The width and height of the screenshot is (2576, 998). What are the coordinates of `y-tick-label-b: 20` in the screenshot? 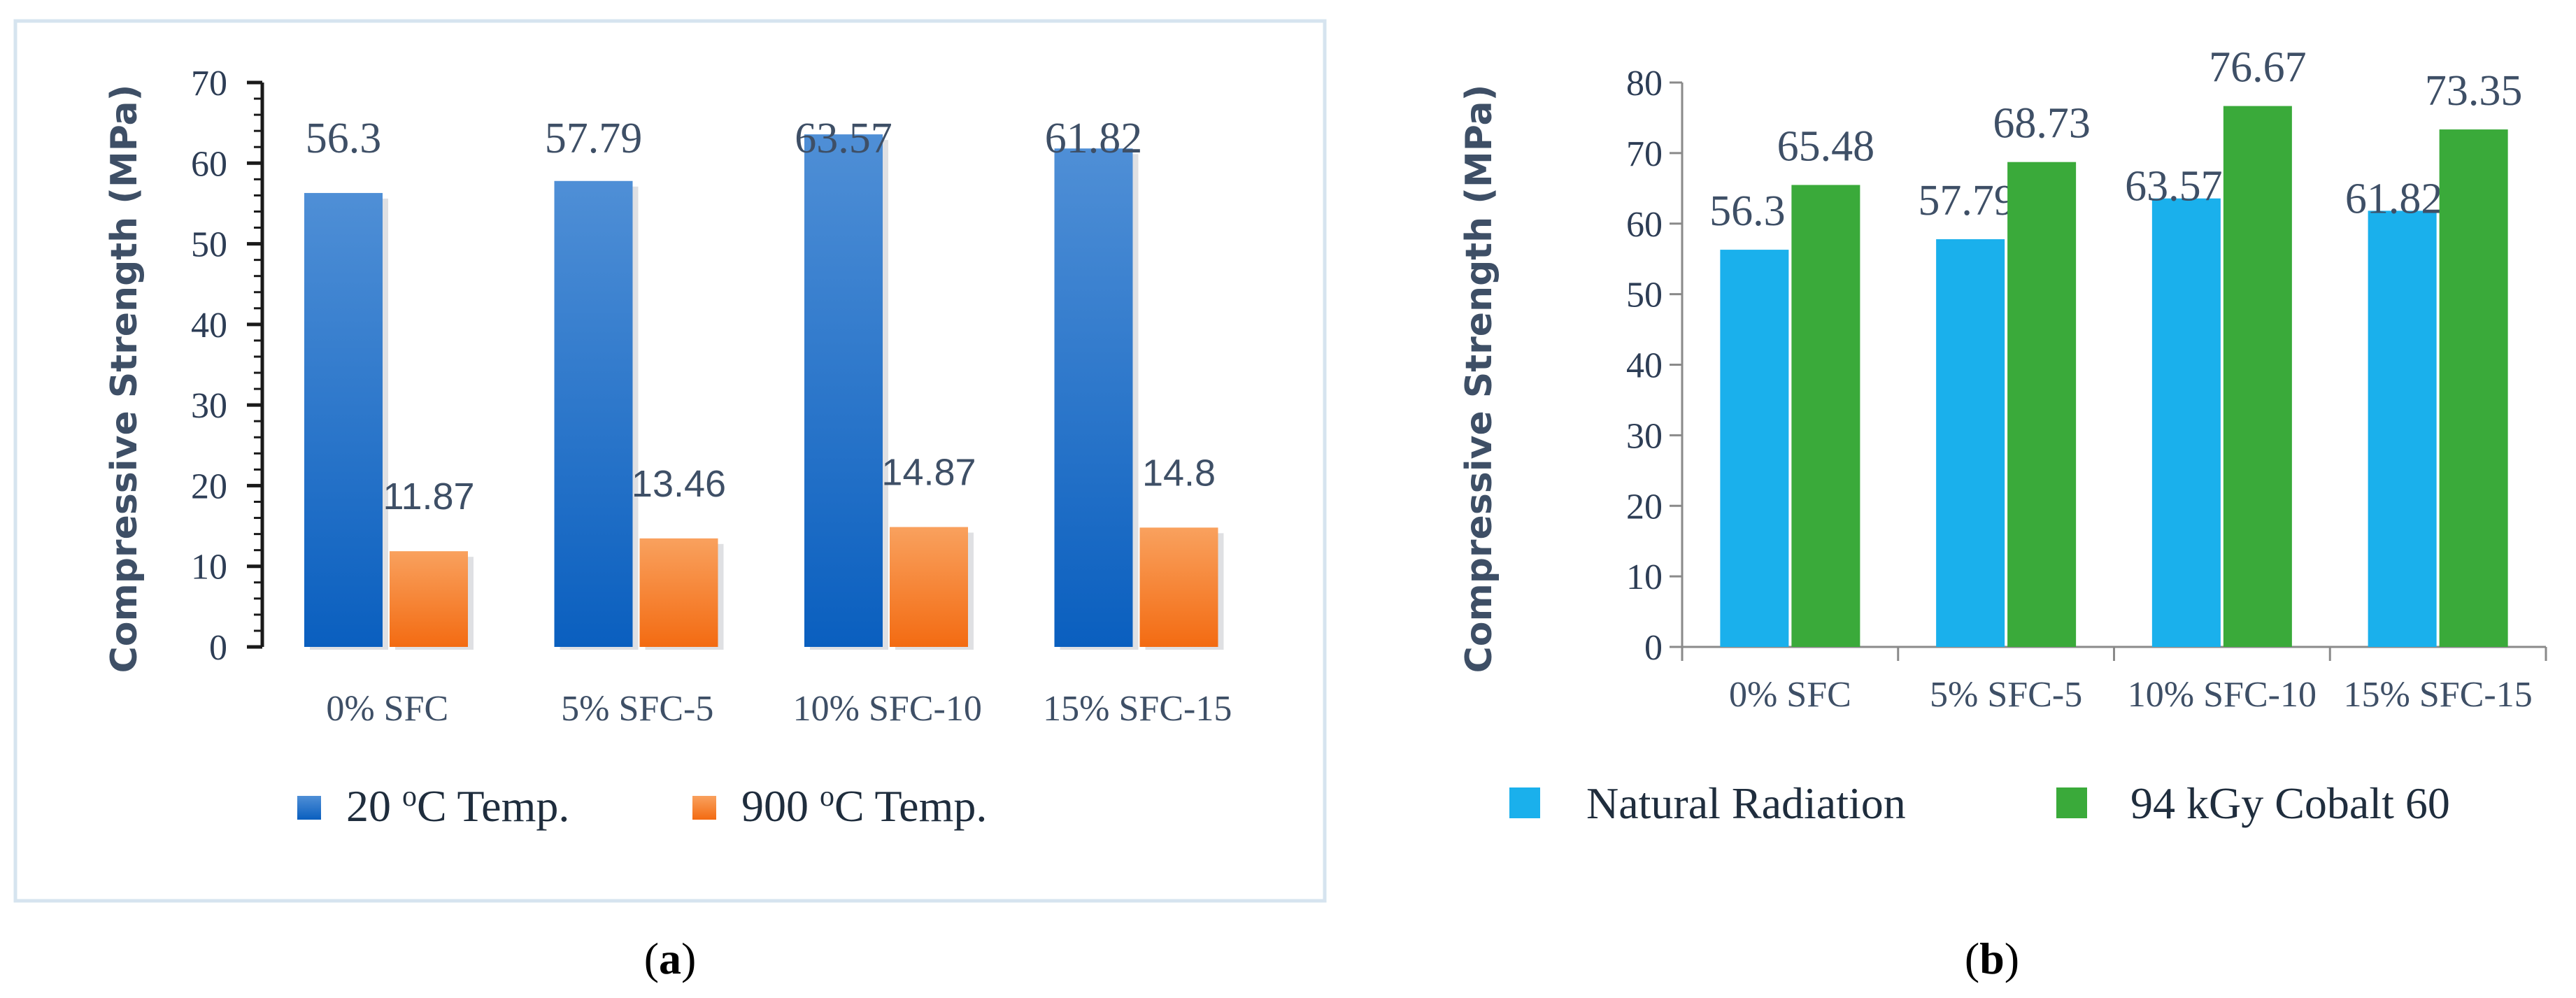 It's located at (1644, 507).